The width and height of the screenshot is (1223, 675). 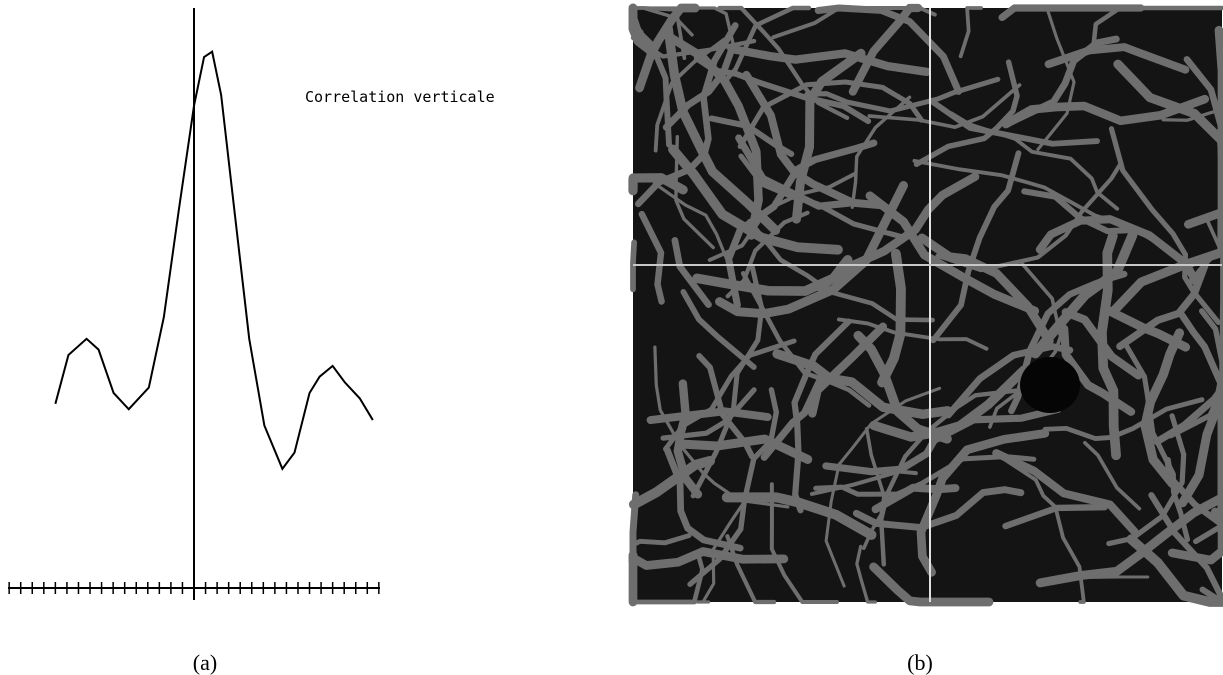 I want to click on dark-region, so click(x=1050, y=385).